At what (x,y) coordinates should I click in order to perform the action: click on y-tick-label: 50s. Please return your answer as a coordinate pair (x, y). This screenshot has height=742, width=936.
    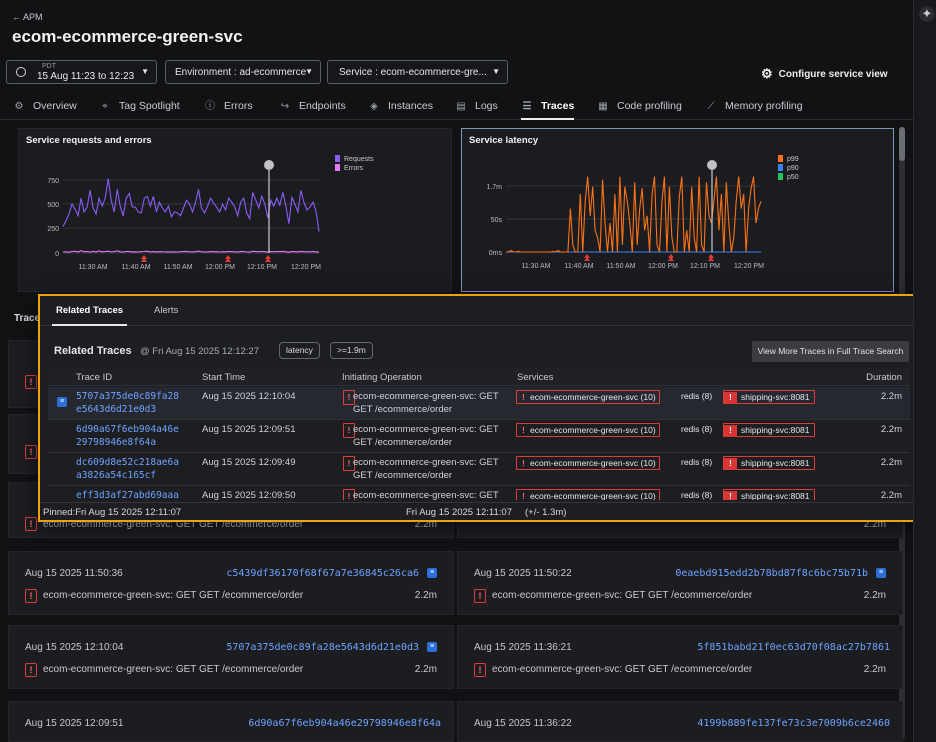
    Looking at the image, I should click on (497, 220).